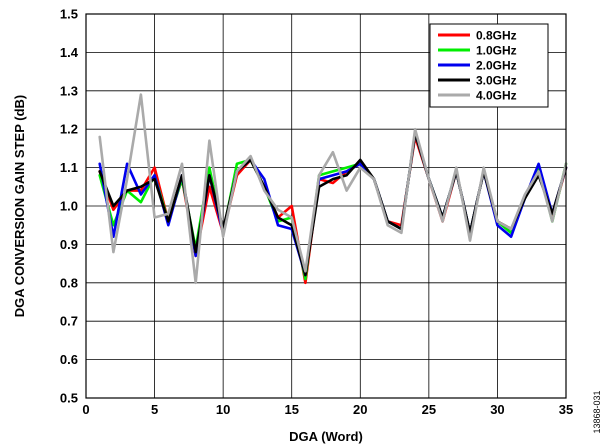 The width and height of the screenshot is (607, 448). What do you see at coordinates (69, 321) in the screenshot?
I see `y-tick-label: 0.7` at bounding box center [69, 321].